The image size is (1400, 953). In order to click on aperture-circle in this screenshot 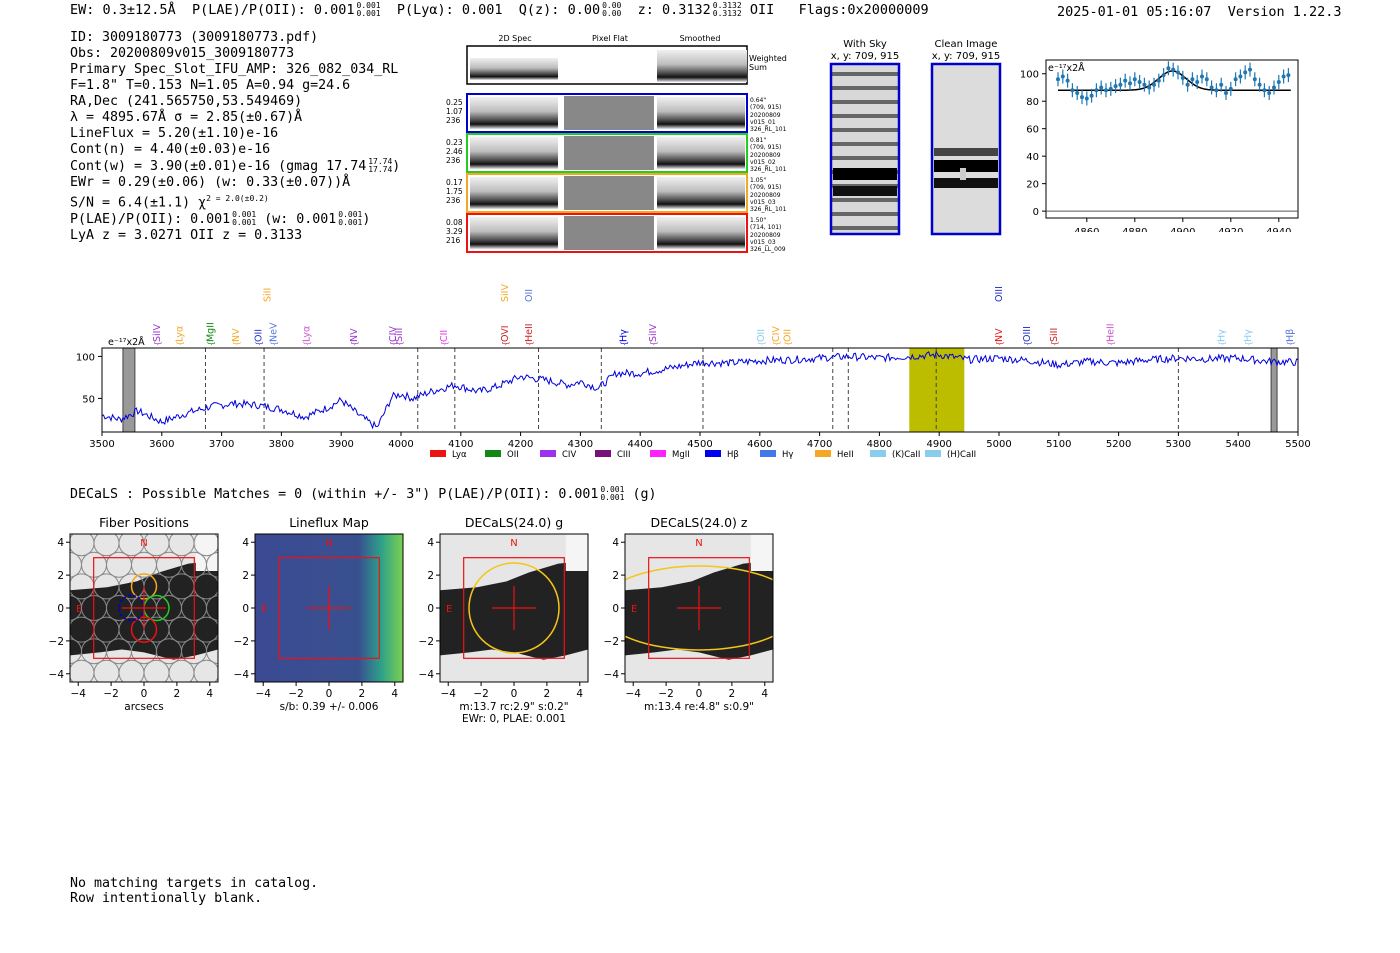, I will do `click(514, 608)`.